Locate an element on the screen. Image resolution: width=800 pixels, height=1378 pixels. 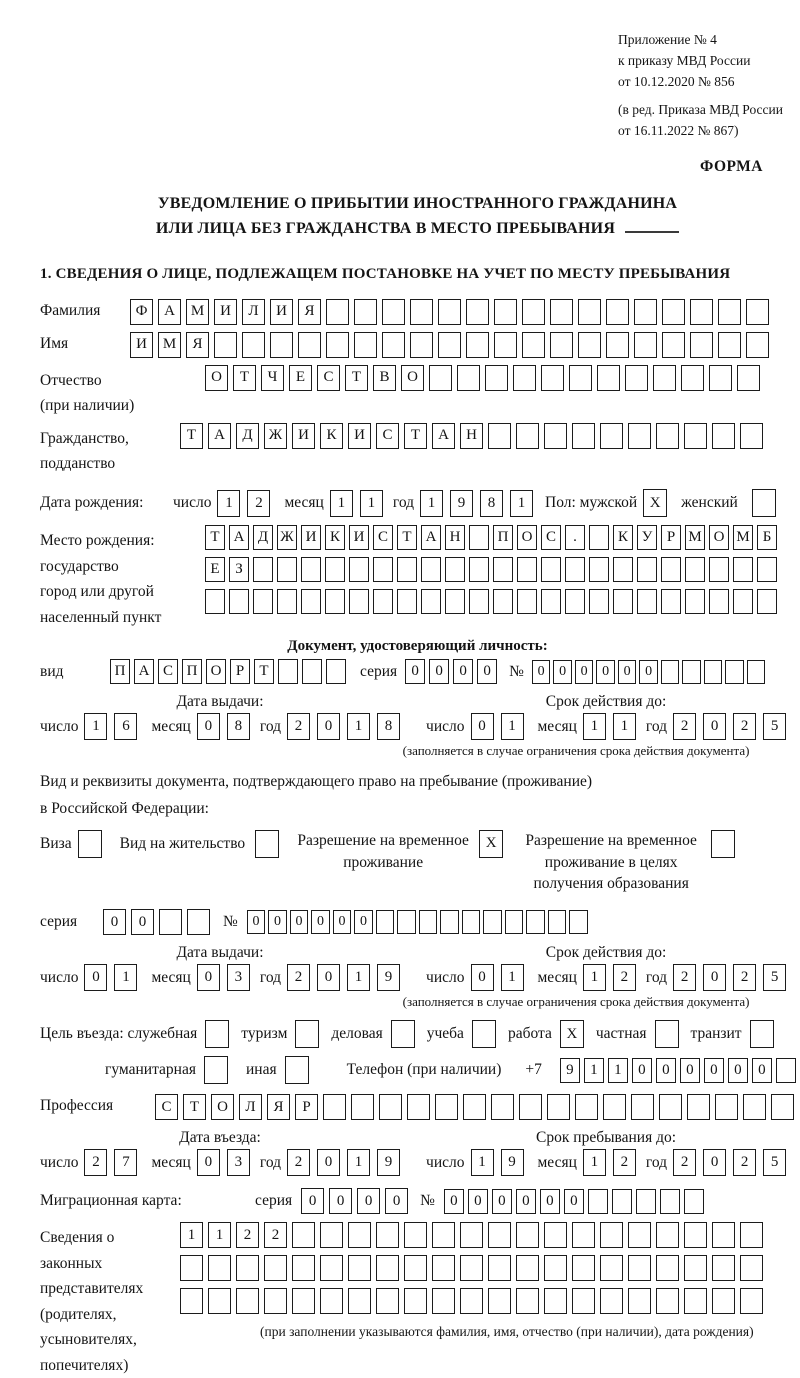
form-cell: 6 is located at coordinates (126, 727).